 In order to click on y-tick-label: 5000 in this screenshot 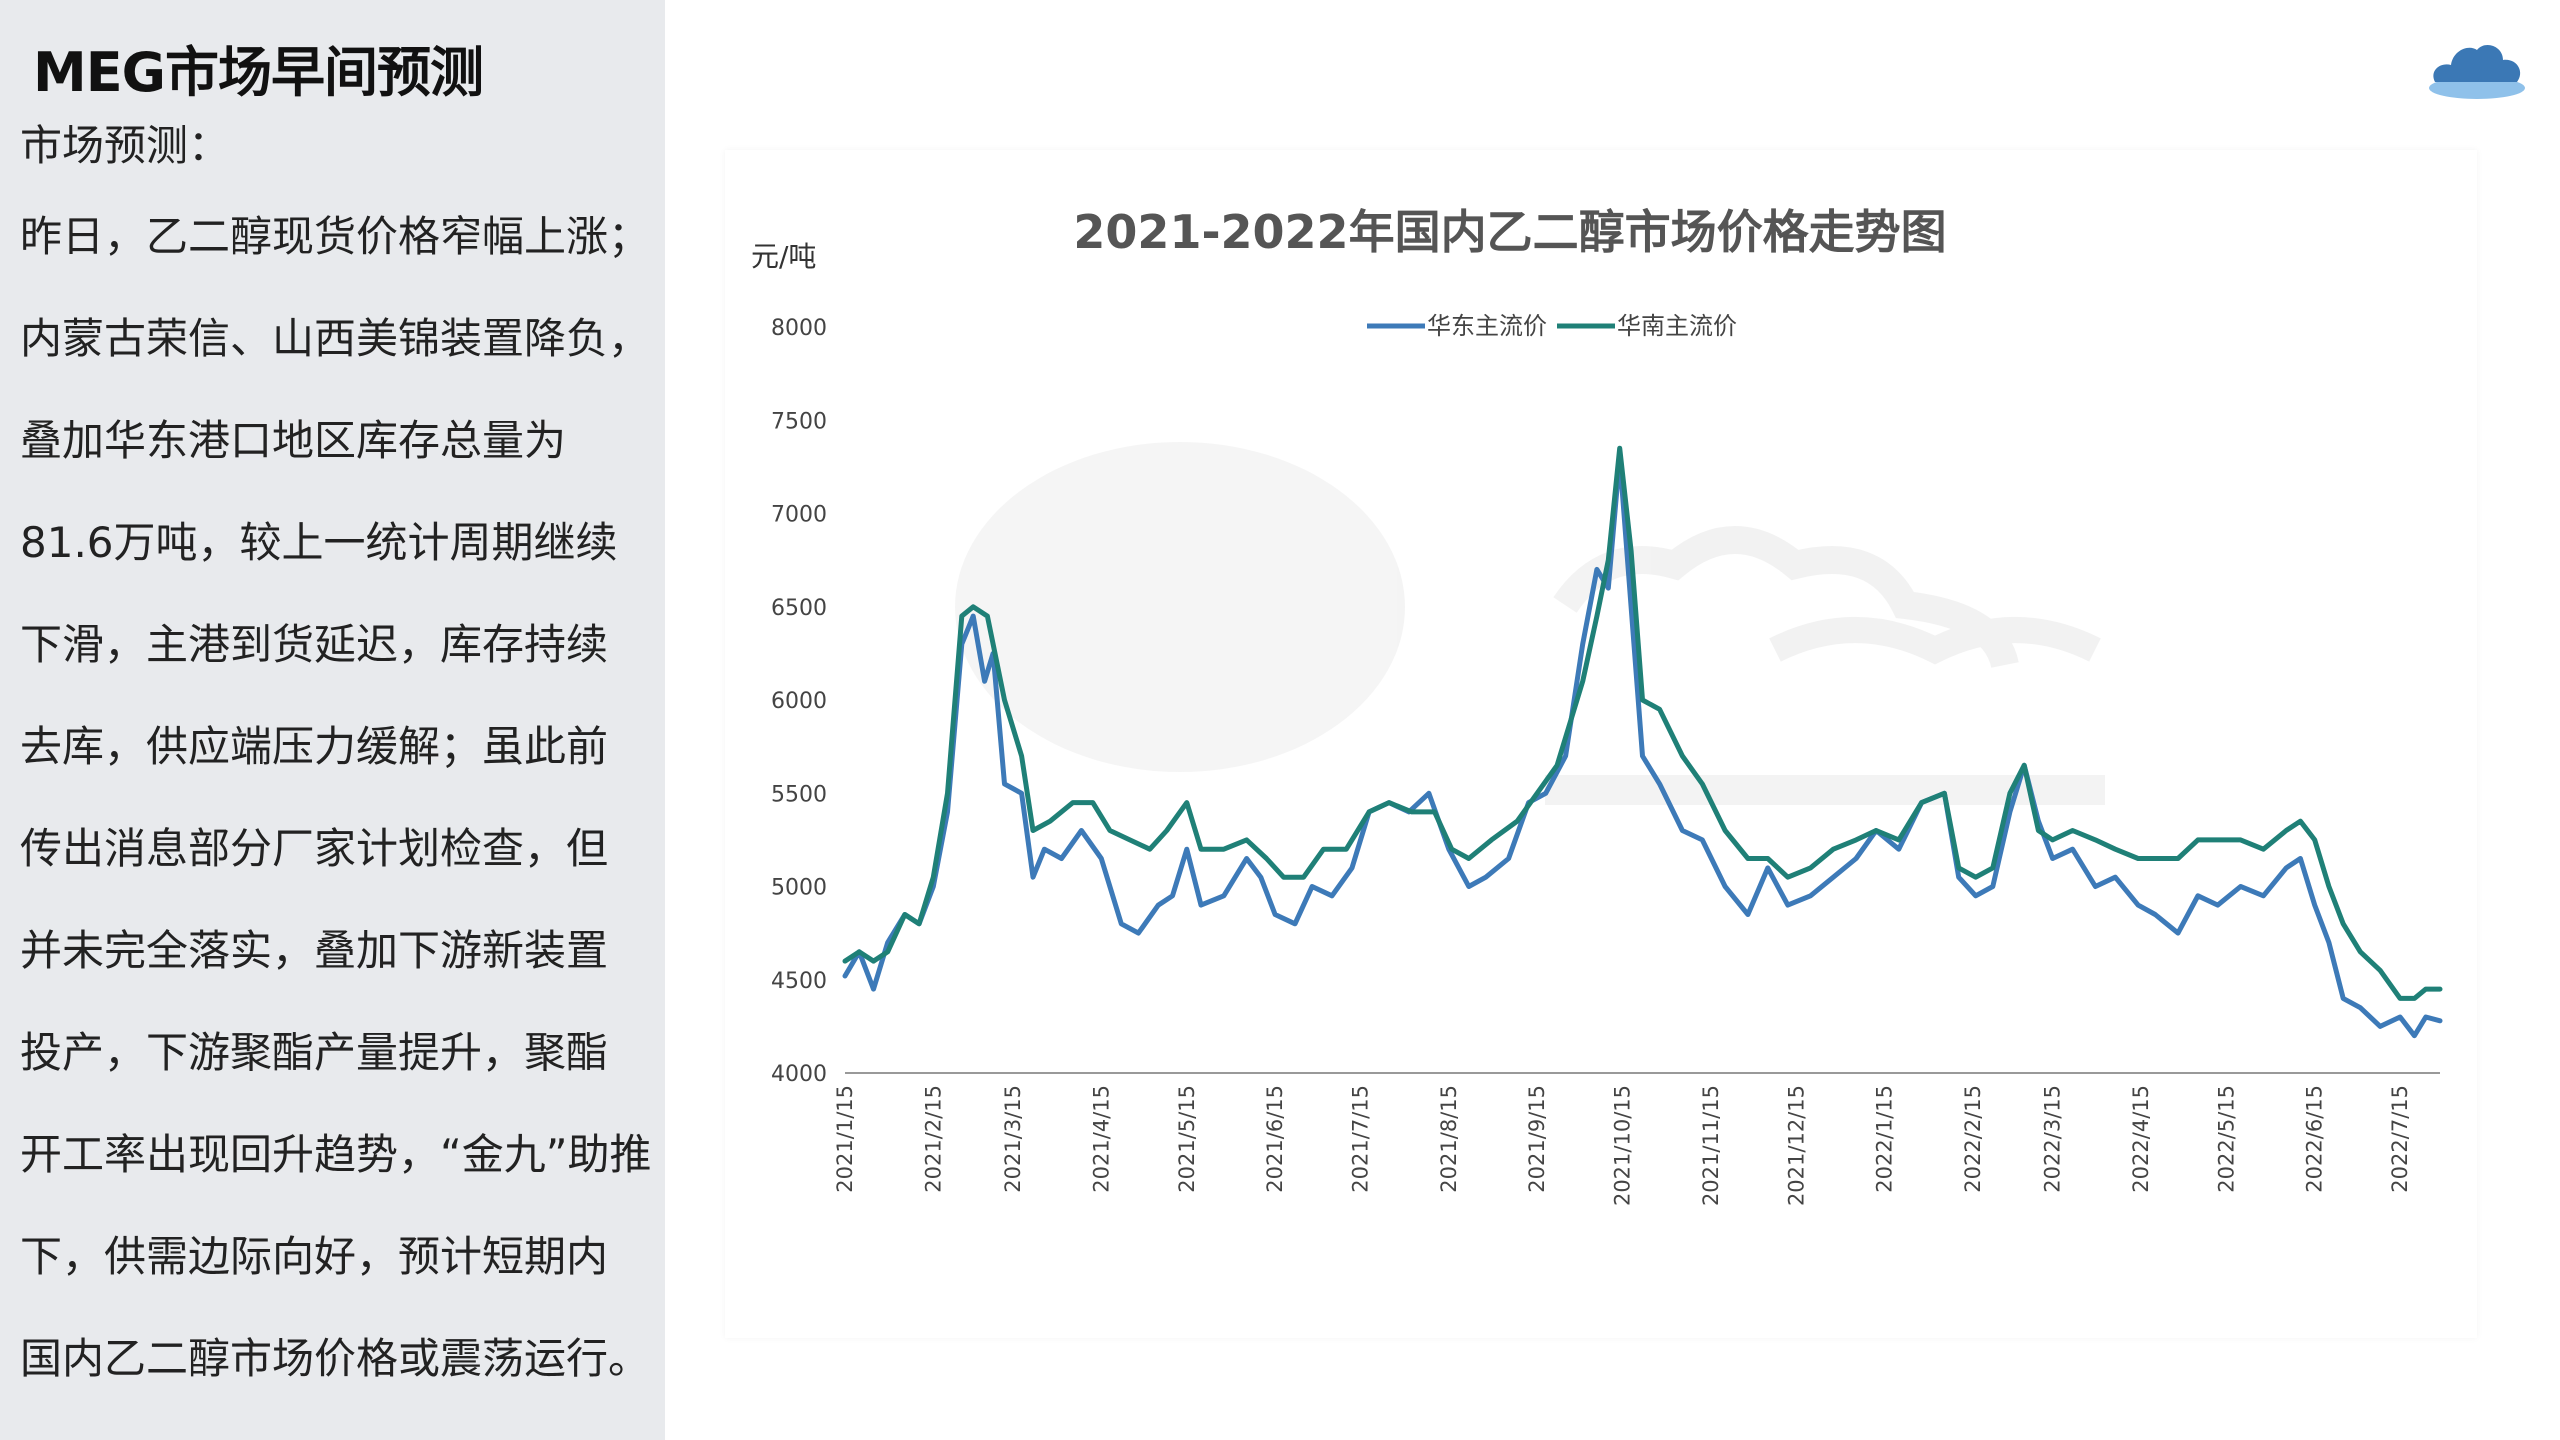, I will do `click(799, 888)`.